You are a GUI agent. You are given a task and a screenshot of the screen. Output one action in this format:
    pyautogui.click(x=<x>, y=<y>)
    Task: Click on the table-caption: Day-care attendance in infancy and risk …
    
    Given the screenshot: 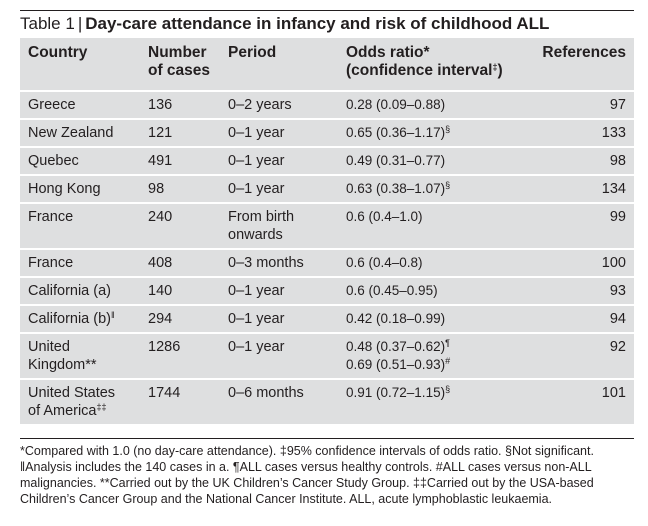 What is the action you would take?
    pyautogui.click(x=317, y=23)
    